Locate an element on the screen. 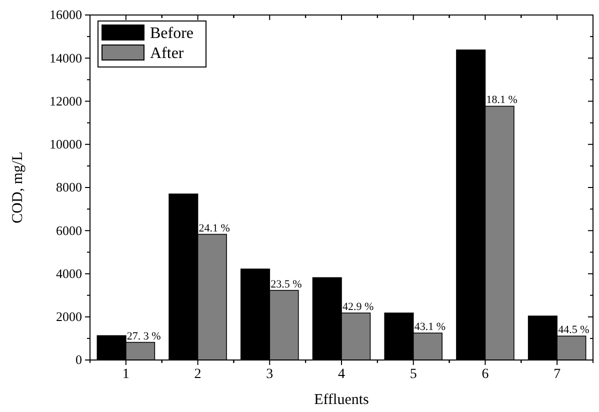 This screenshot has width=599, height=412. legend-label: Before is located at coordinates (172, 33).